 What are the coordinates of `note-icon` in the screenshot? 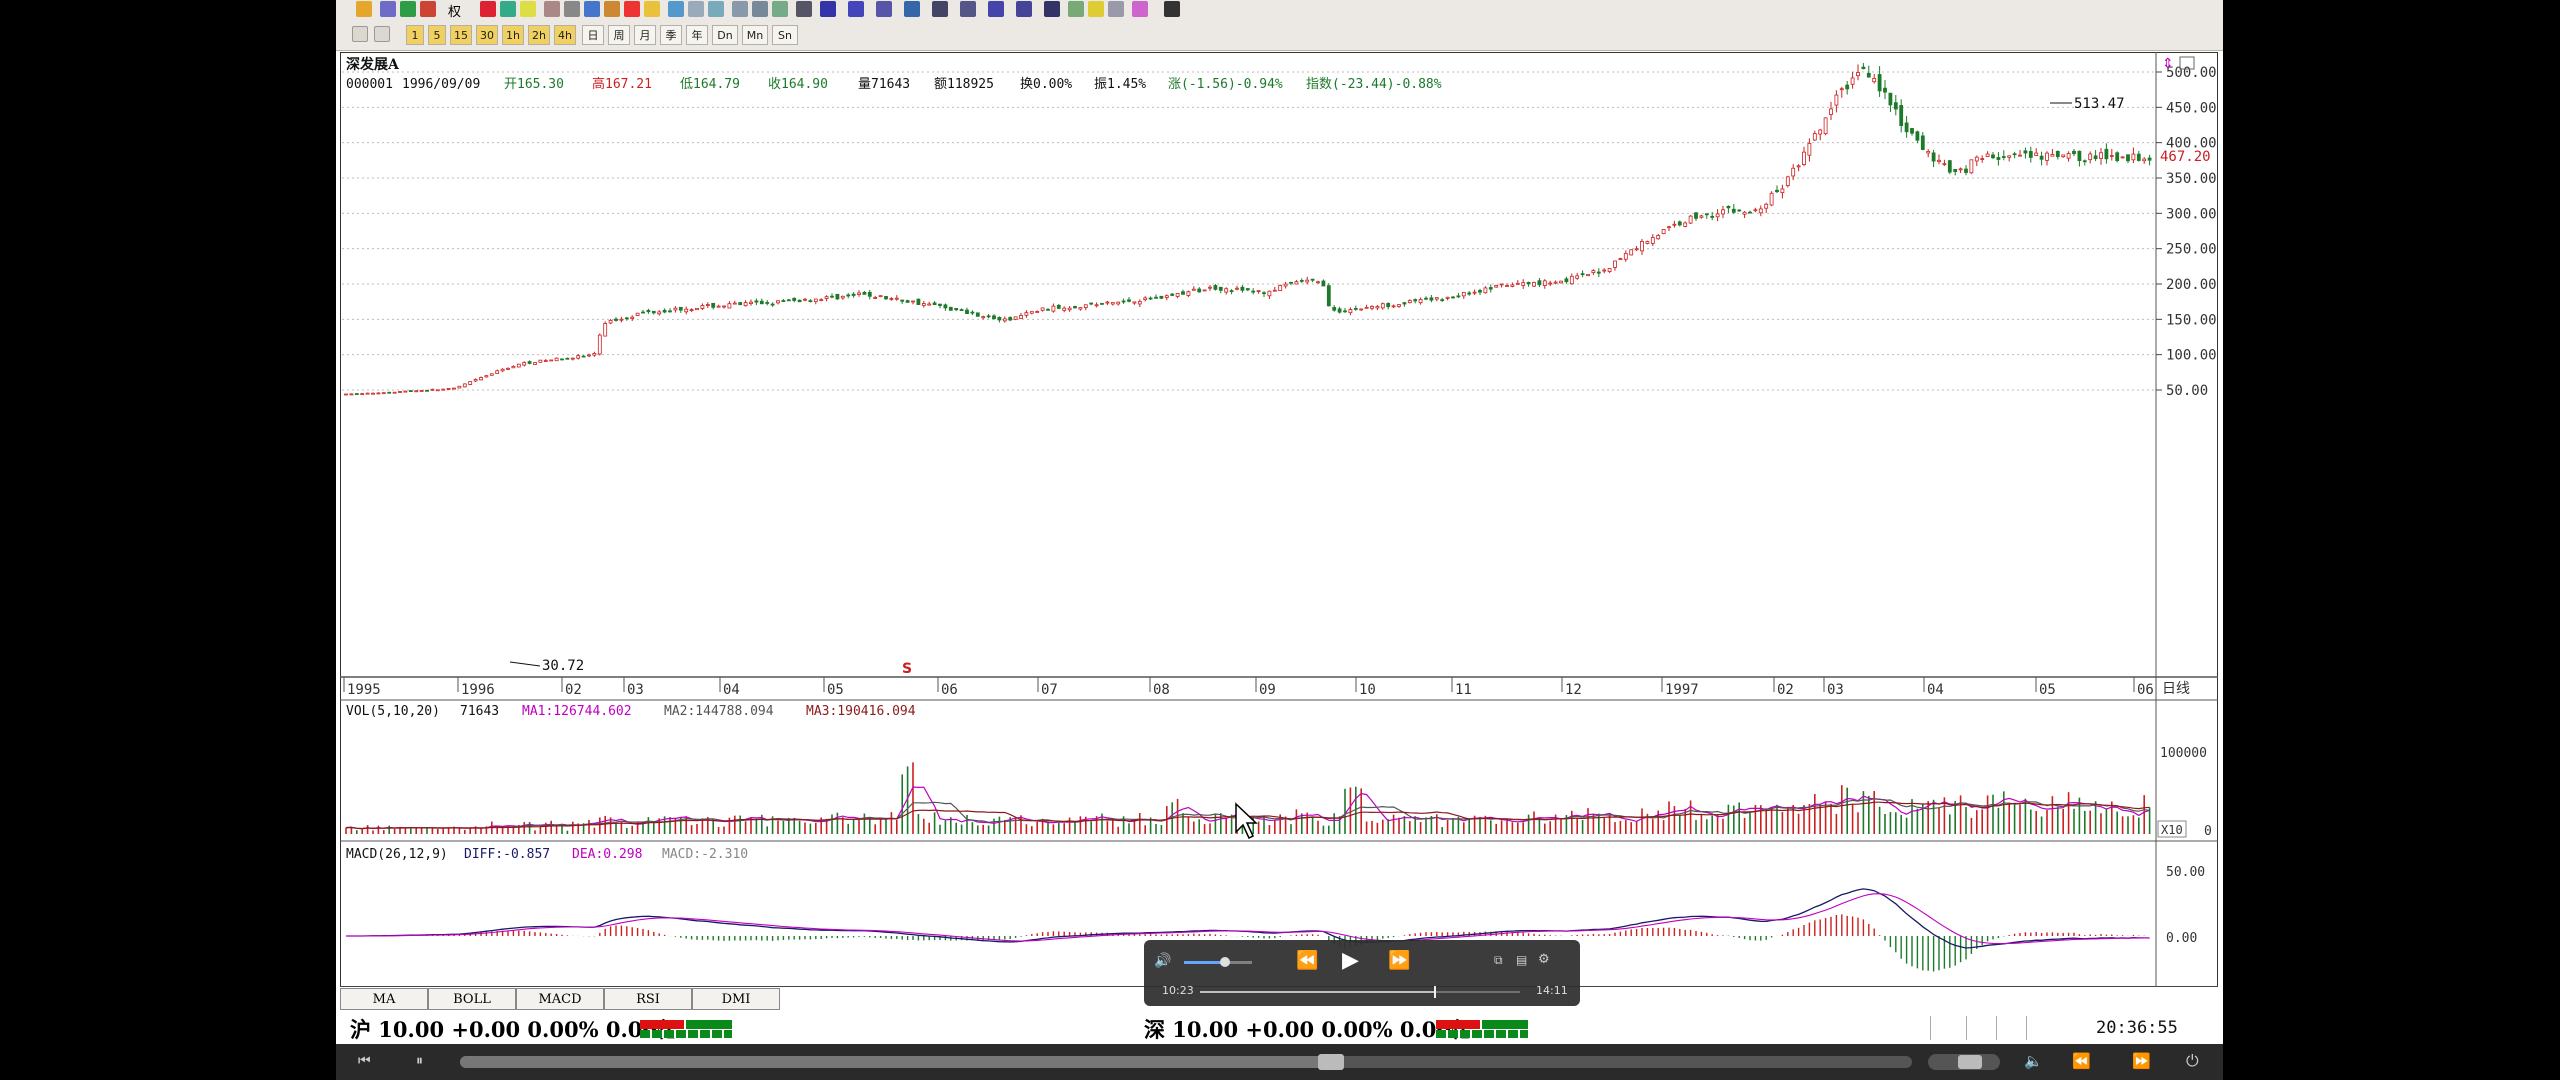 It's located at (528, 9).